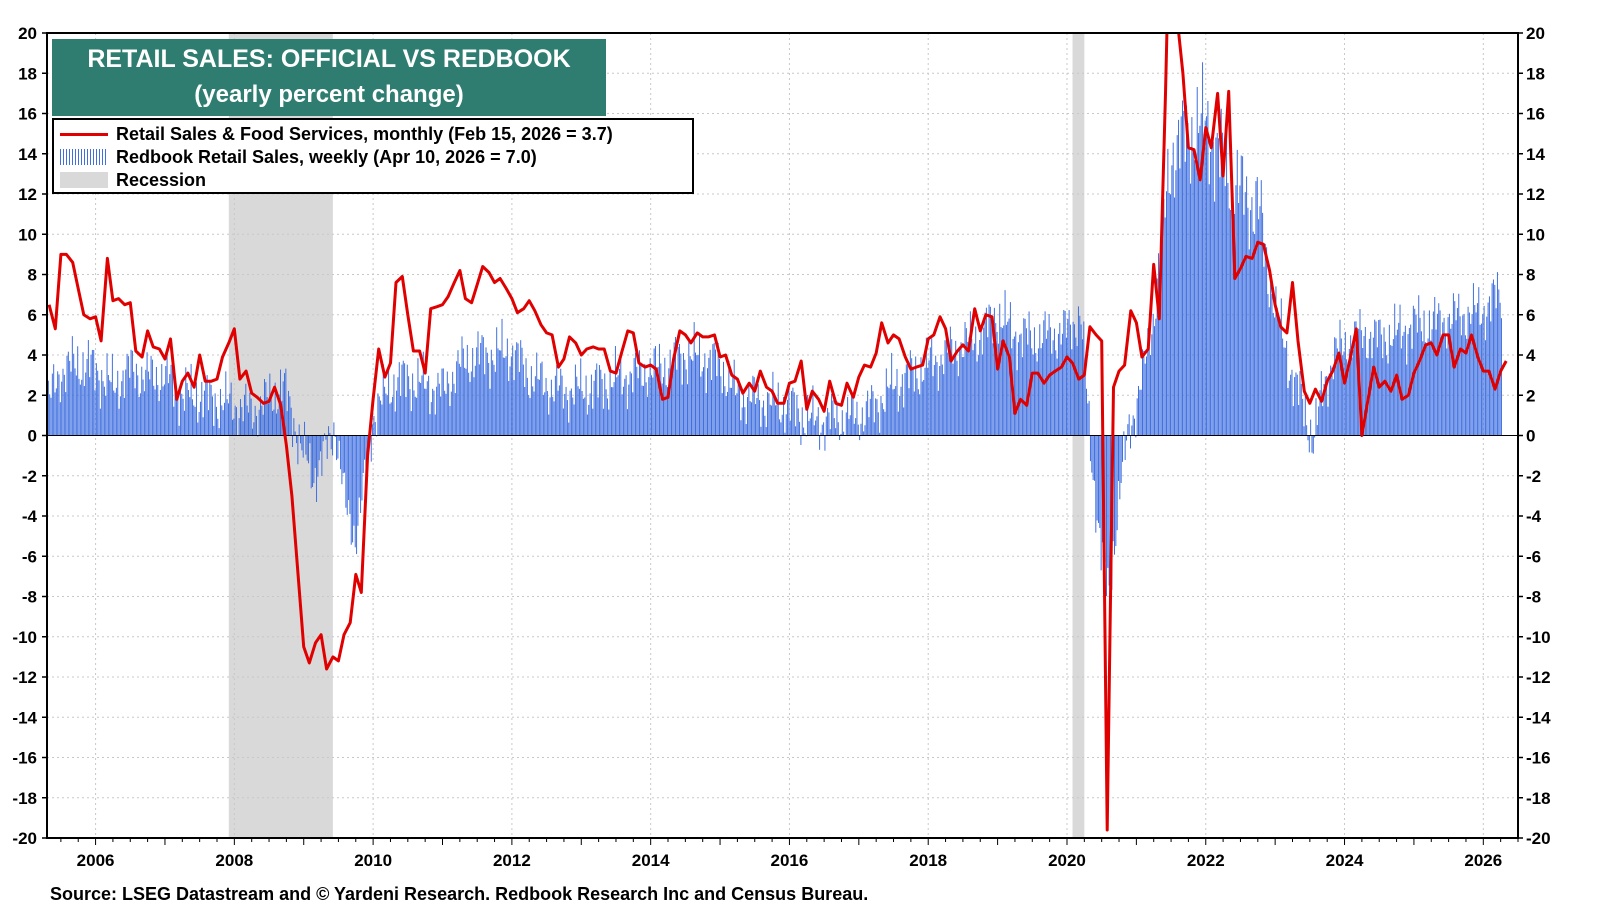 The width and height of the screenshot is (1616, 908). I want to click on chart-title-line2: (yearly percent change), so click(329, 94).